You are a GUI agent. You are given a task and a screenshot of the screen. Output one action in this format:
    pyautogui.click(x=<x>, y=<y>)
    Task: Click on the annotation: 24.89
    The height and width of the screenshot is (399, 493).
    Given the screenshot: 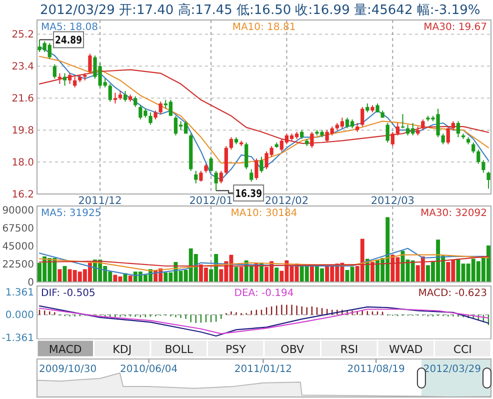 What is the action you would take?
    pyautogui.click(x=71, y=40)
    